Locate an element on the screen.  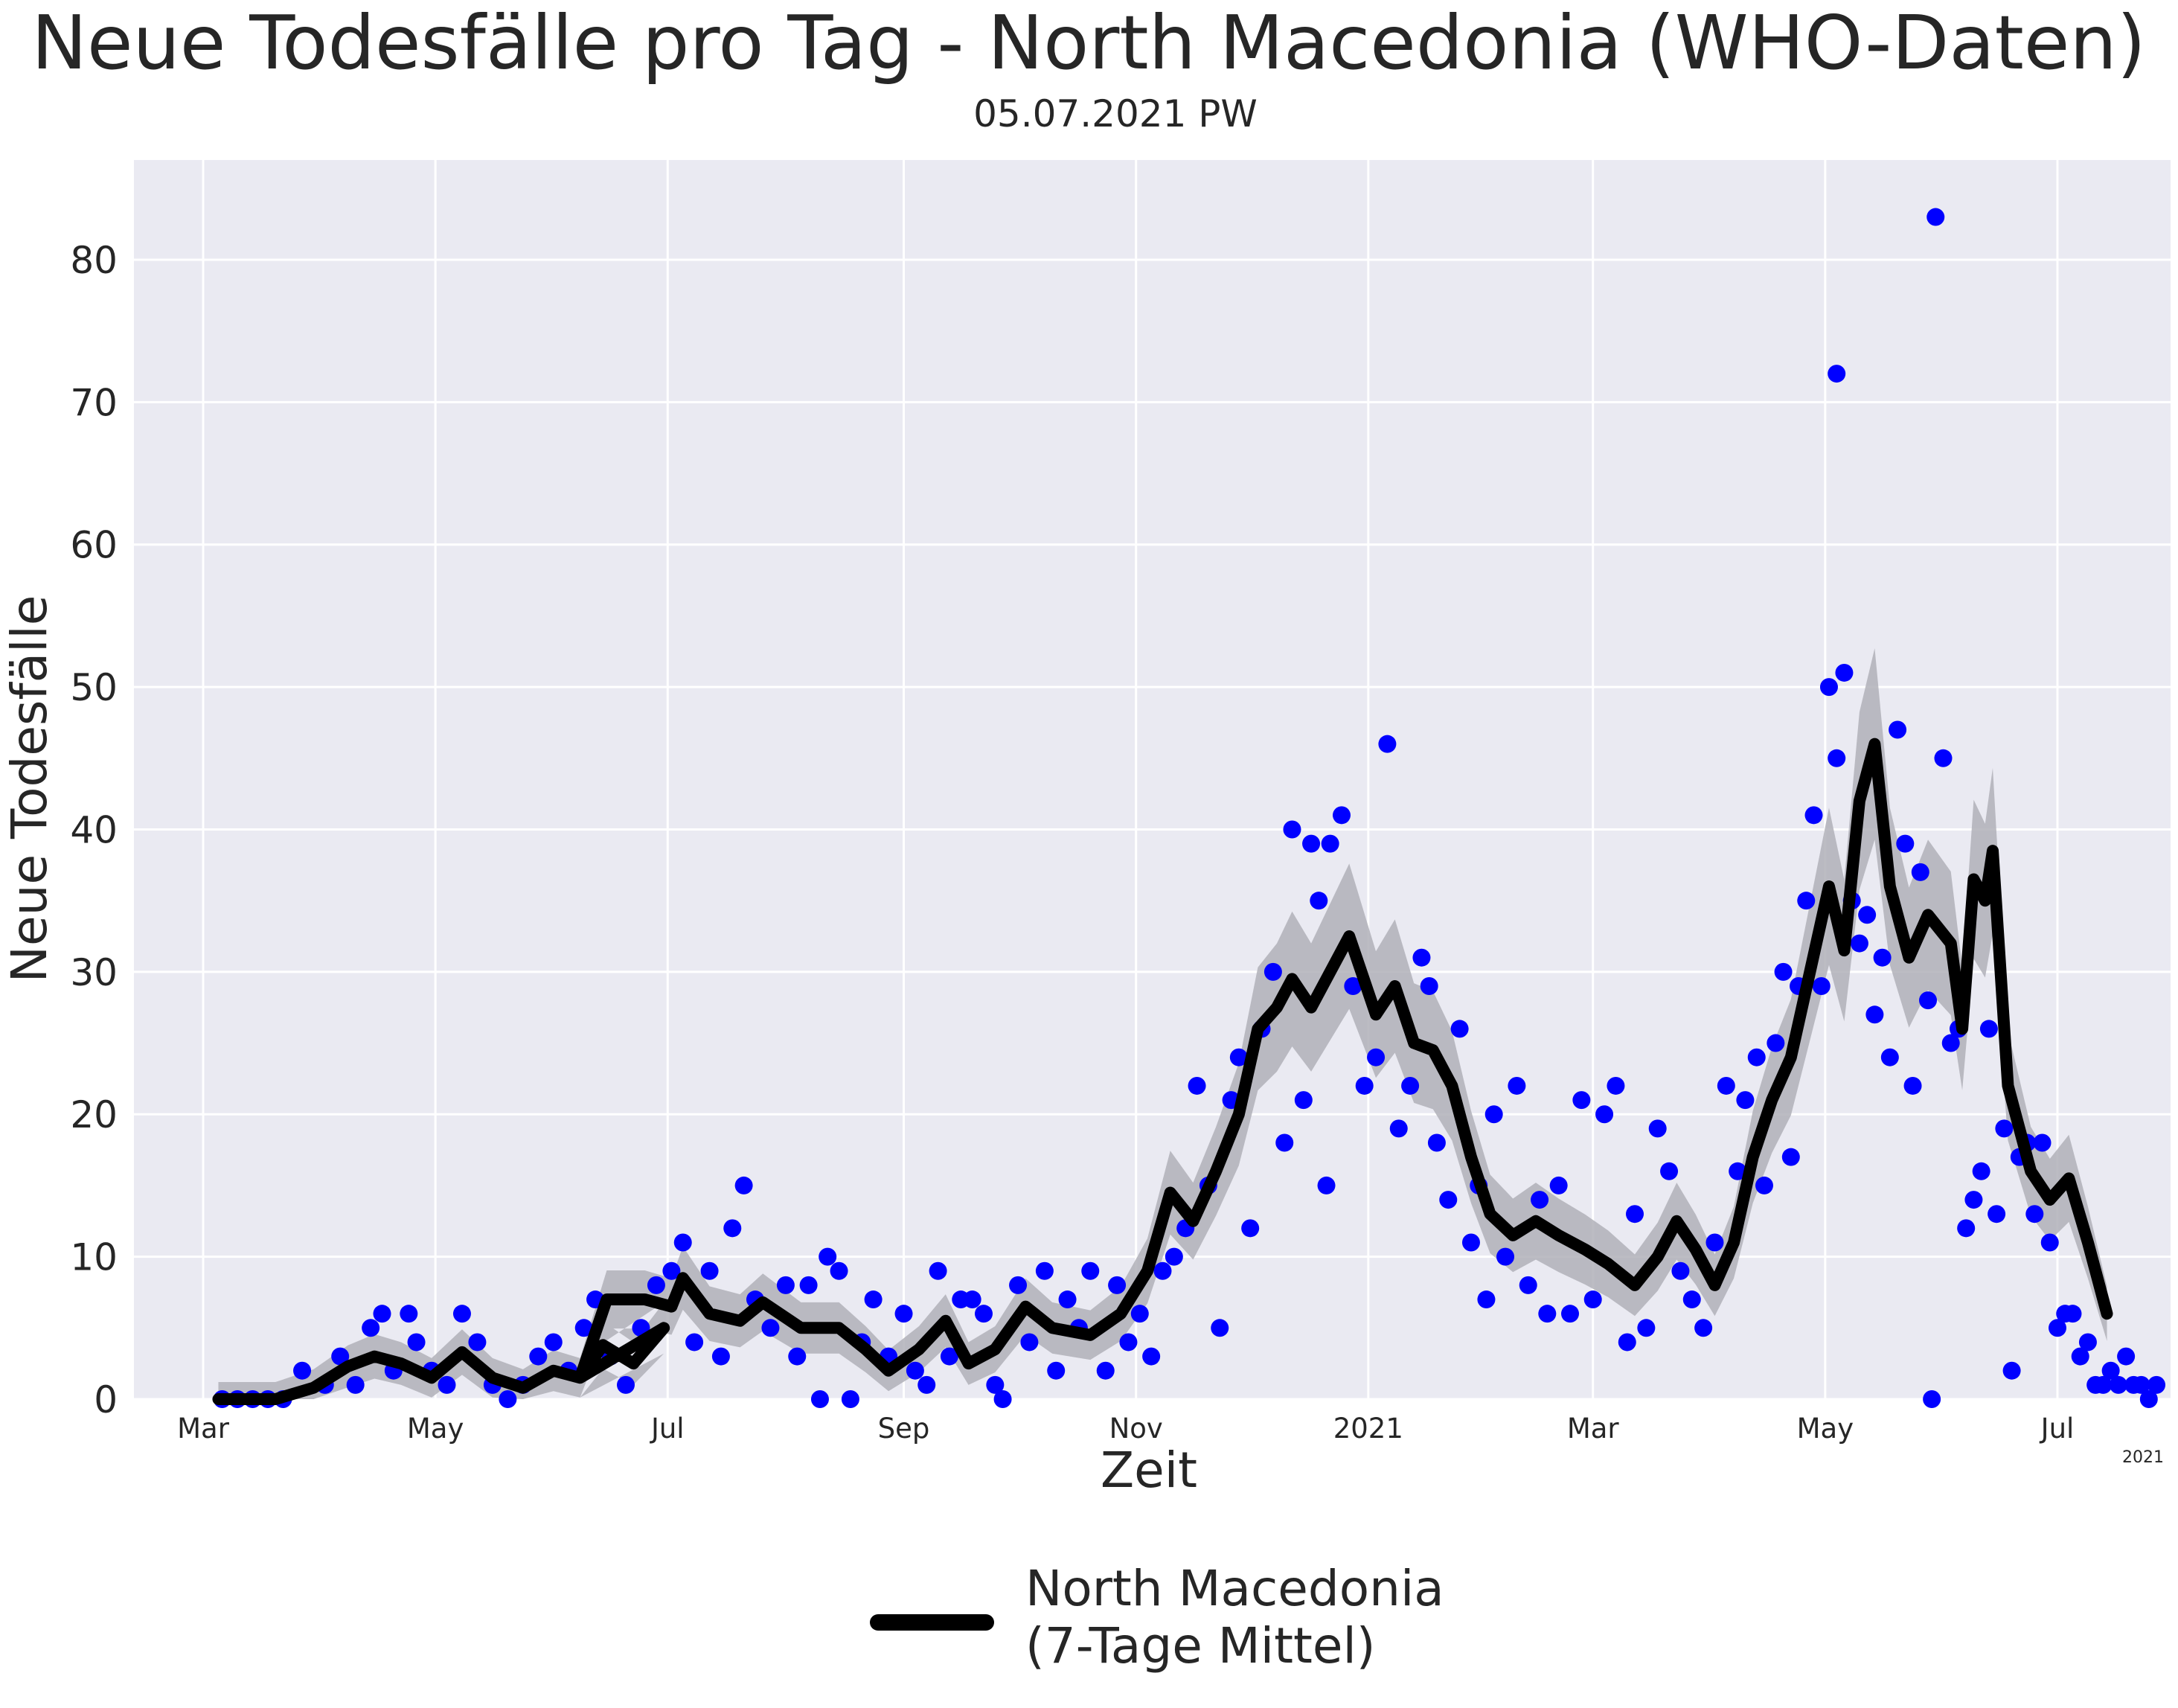
y-tick-label: 0 is located at coordinates (106, 1399).